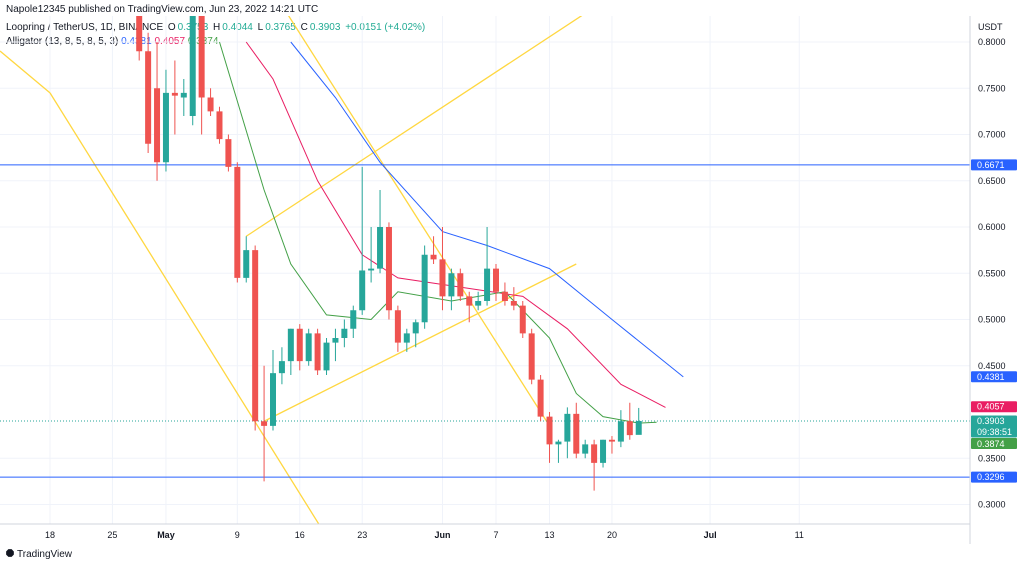 This screenshot has width=1024, height=567. I want to click on y-tick-label: 0.3500, so click(992, 458).